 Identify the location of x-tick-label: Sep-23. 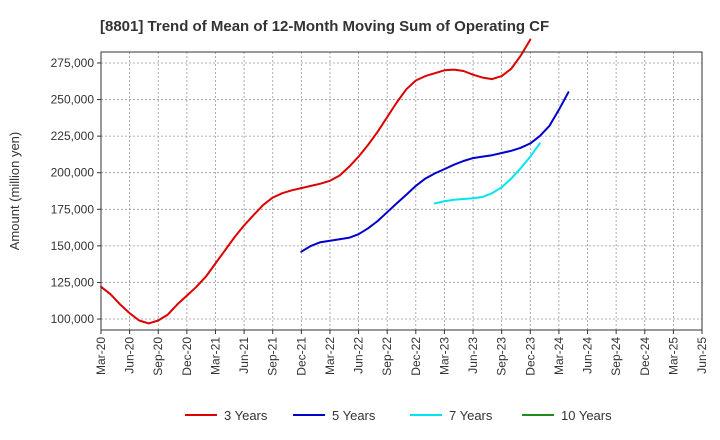
(502, 356).